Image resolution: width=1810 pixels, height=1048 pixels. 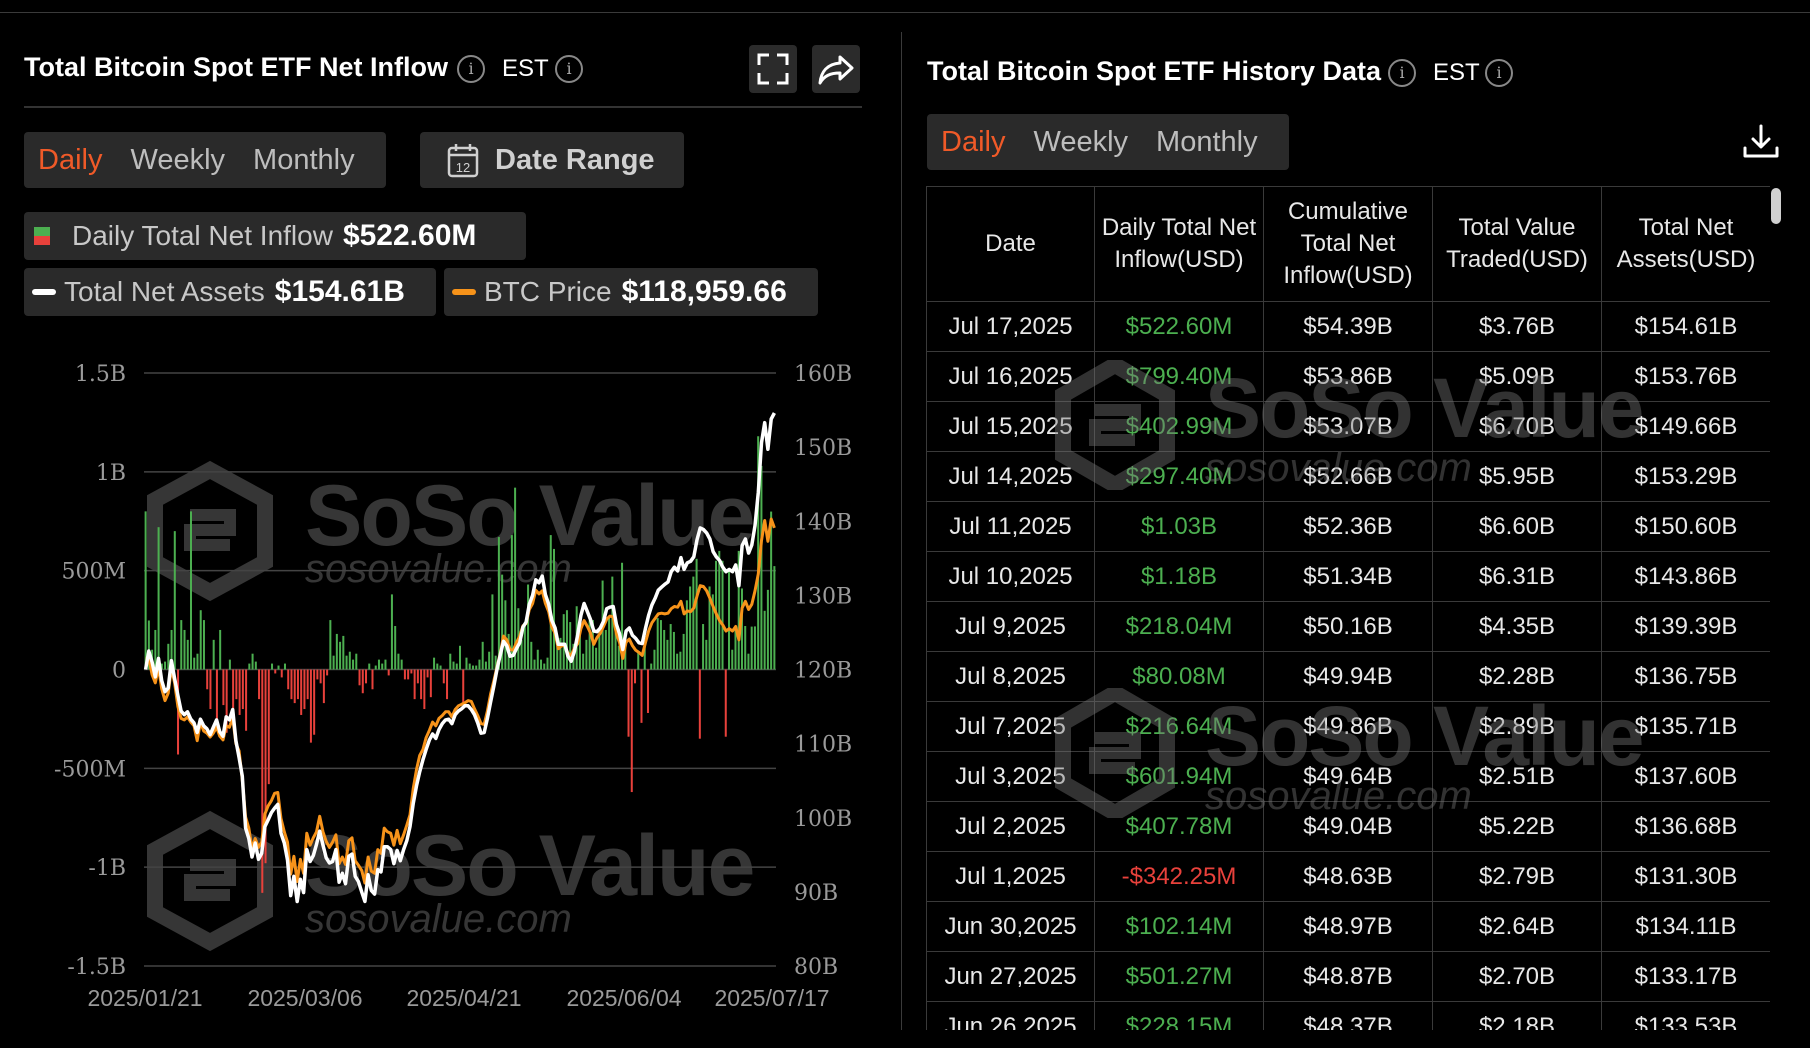 What do you see at coordinates (1348, 576) in the screenshot?
I see `table-row: Jul 10,2025 $1.18B $51.34B $6.31B $143.86B` at bounding box center [1348, 576].